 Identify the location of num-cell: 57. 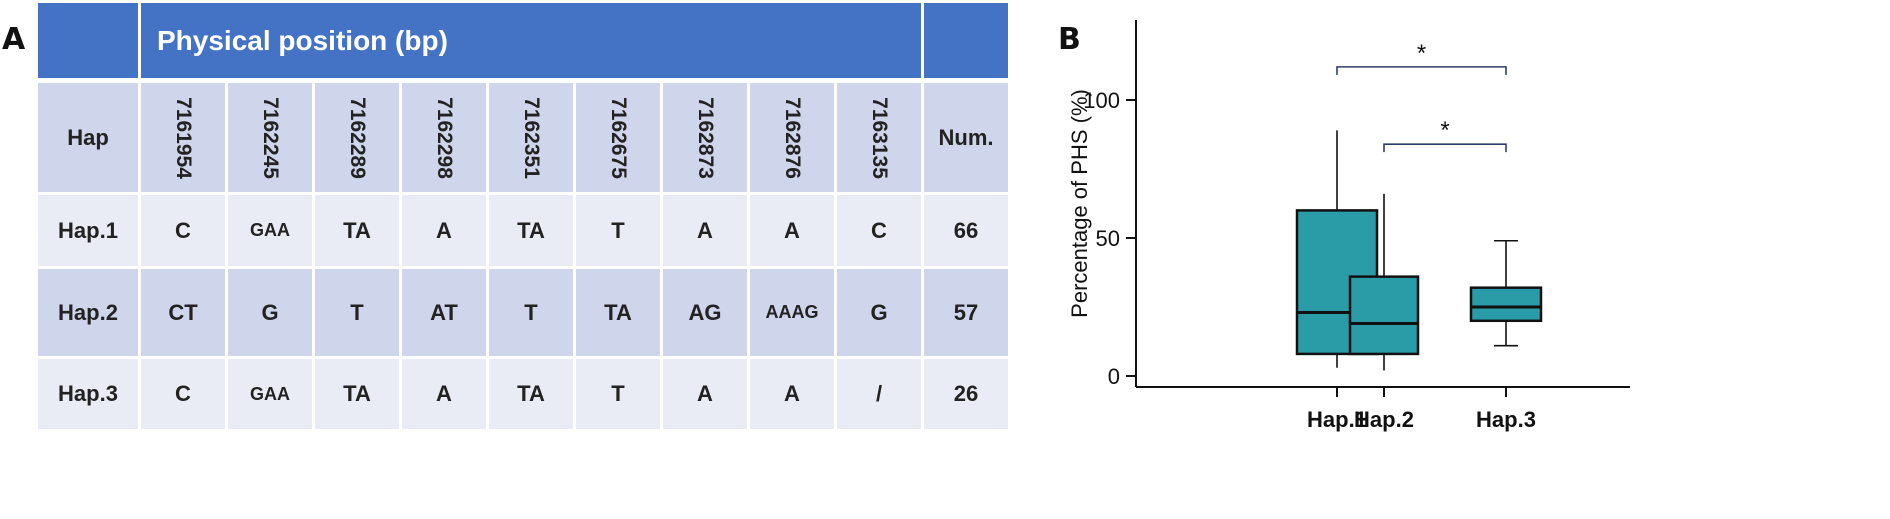
(966, 312).